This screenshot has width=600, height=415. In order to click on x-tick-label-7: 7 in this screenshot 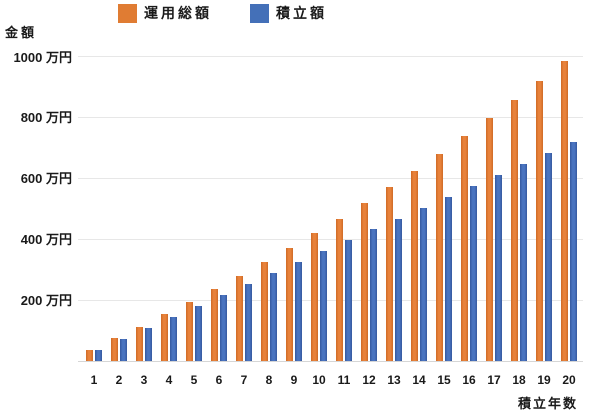, I will do `click(244, 380)`.